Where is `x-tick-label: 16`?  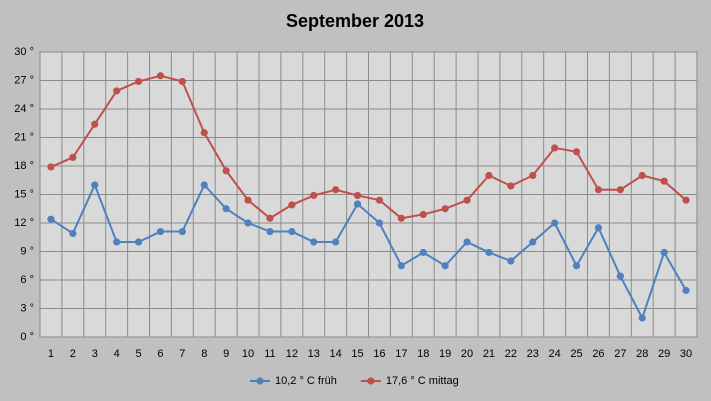 x-tick-label: 16 is located at coordinates (379, 354).